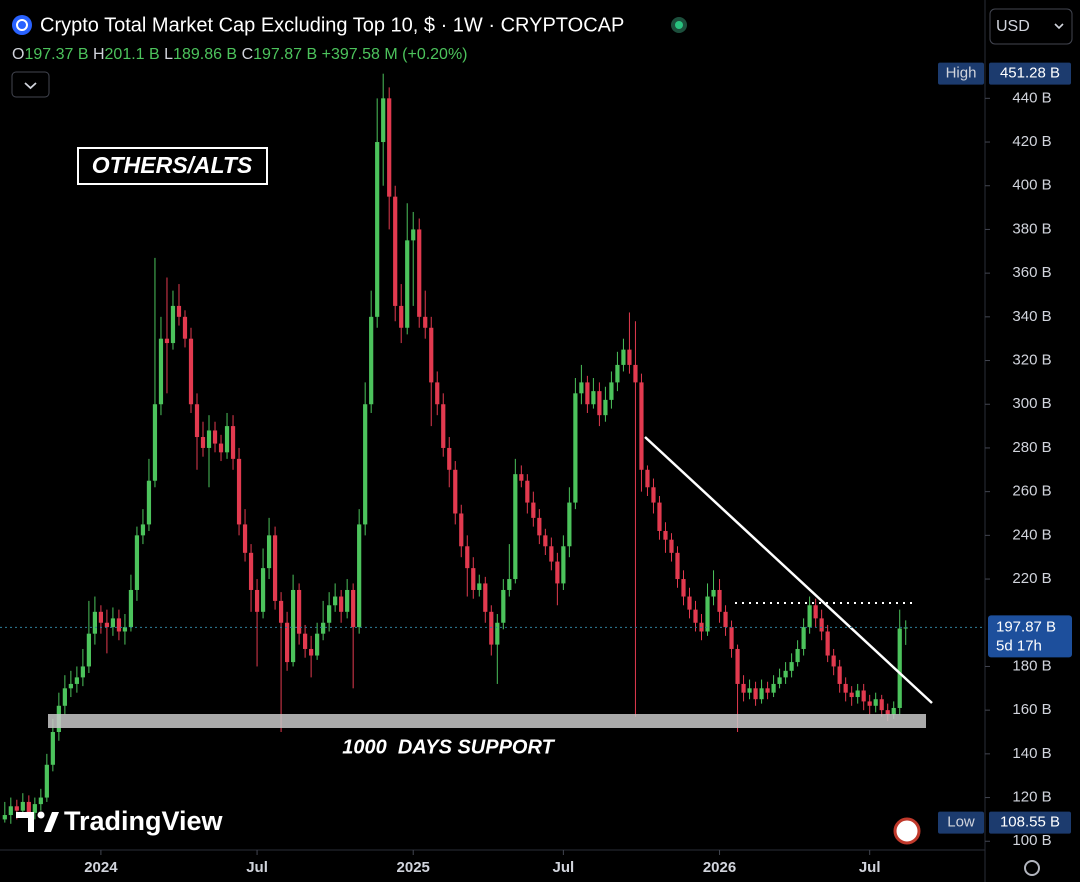 The height and width of the screenshot is (882, 1080). What do you see at coordinates (1032, 868) in the screenshot?
I see `settings-icon` at bounding box center [1032, 868].